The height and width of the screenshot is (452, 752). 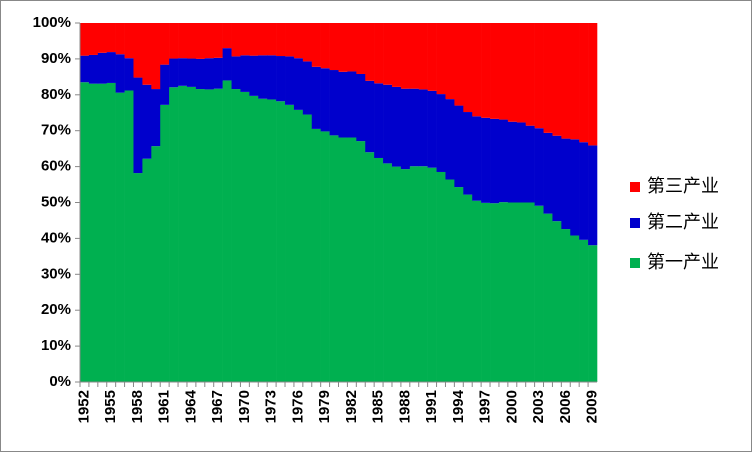 I want to click on x-tick-label: 1985, so click(x=378, y=406).